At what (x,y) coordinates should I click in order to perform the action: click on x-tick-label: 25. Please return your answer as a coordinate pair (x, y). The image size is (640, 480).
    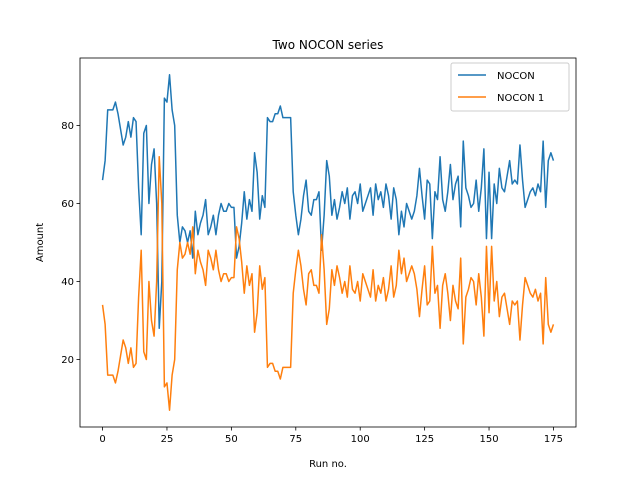
    Looking at the image, I should click on (167, 439).